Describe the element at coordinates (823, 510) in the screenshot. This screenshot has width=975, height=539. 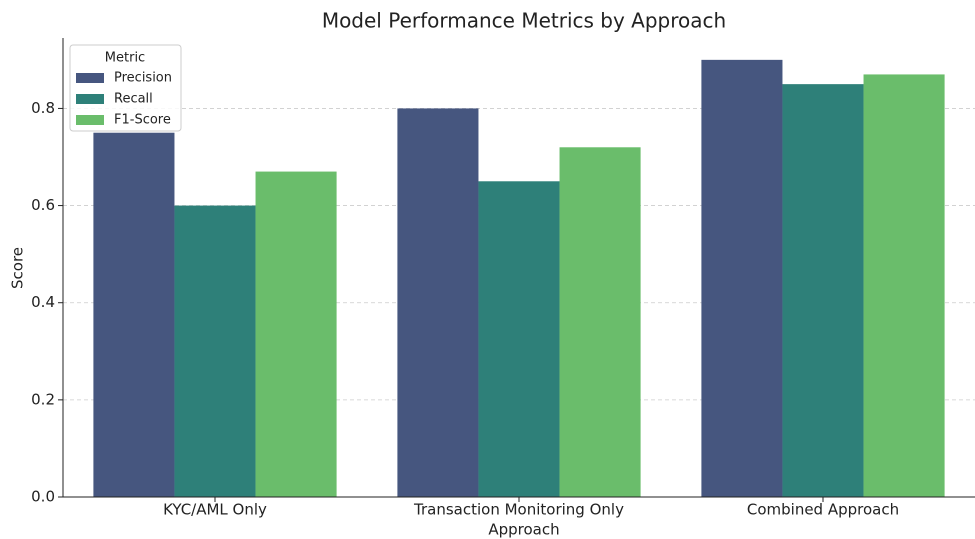
I see `x-tick-label: Combined Approach` at that location.